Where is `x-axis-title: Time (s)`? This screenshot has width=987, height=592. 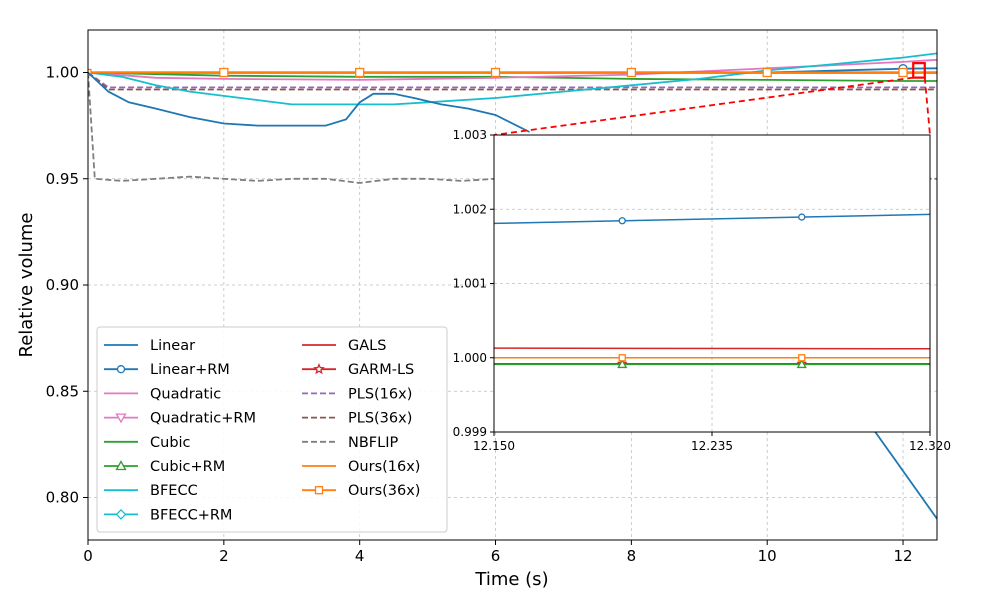 x-axis-title: Time (s) is located at coordinates (511, 579).